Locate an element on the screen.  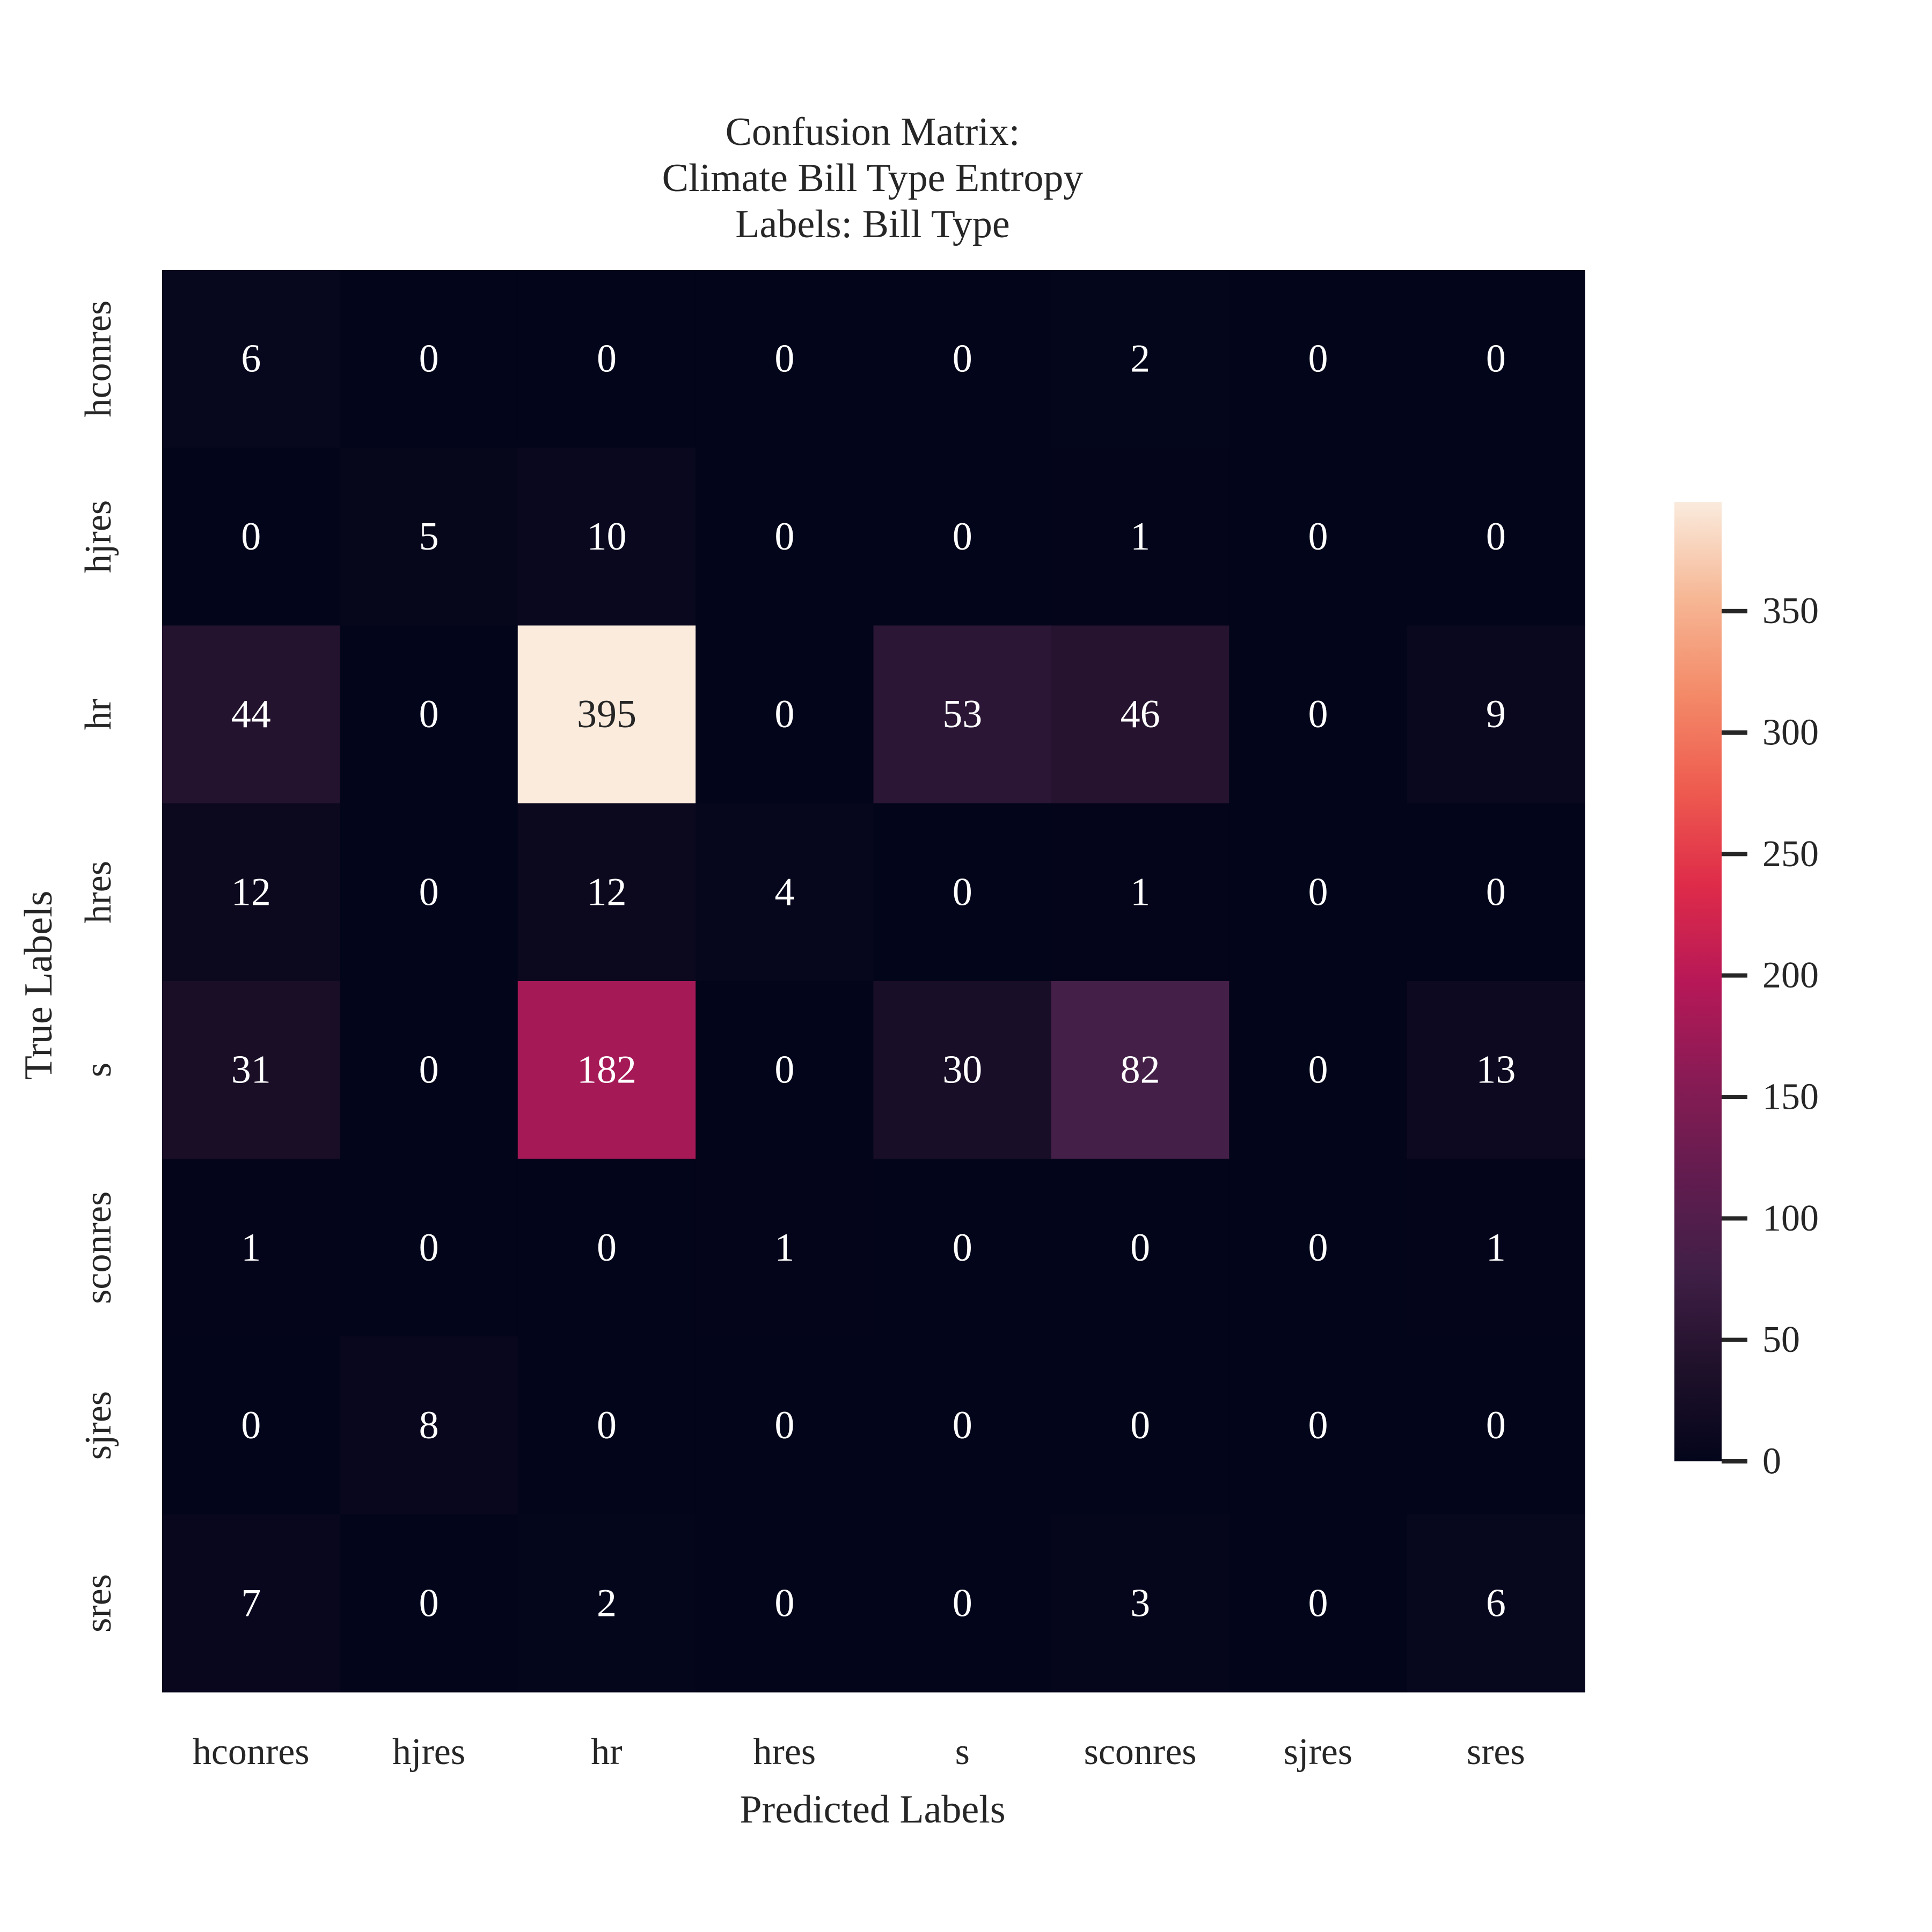
cell-value-r7-c4: 0 is located at coordinates (962, 1603).